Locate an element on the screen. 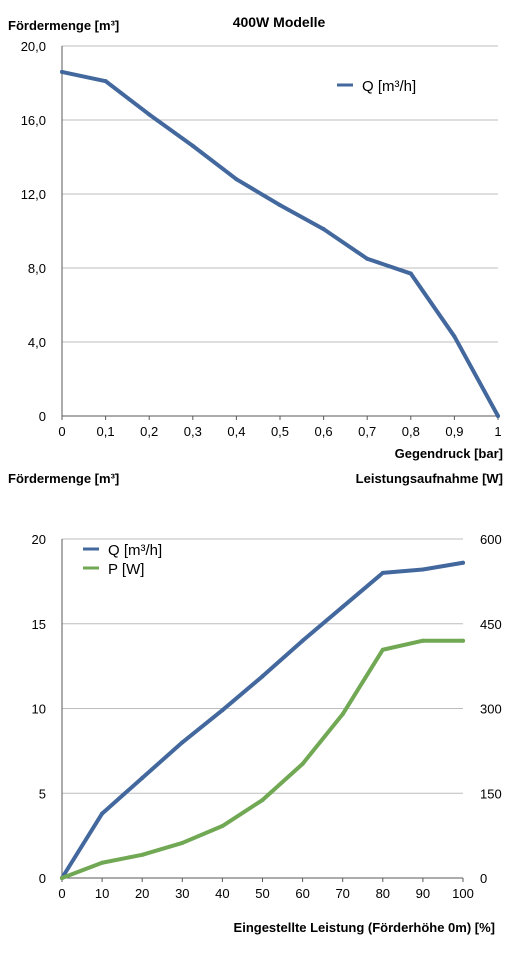  chart1-y-tick-label: 0 is located at coordinates (42, 416).